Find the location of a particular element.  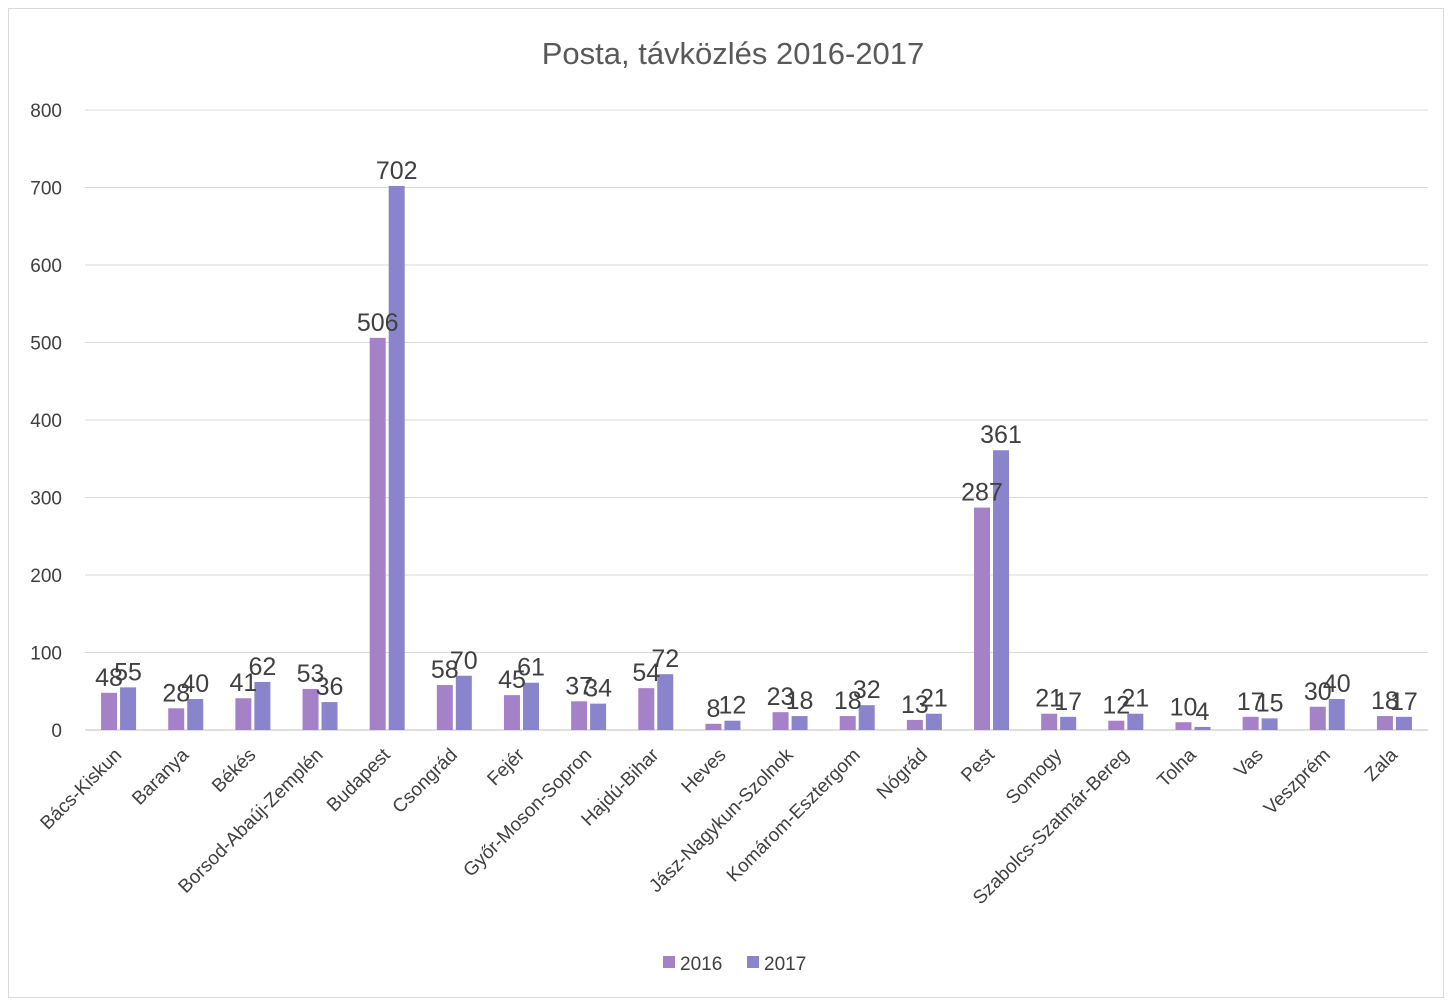

x-tick-label: Baranya is located at coordinates (160, 776).